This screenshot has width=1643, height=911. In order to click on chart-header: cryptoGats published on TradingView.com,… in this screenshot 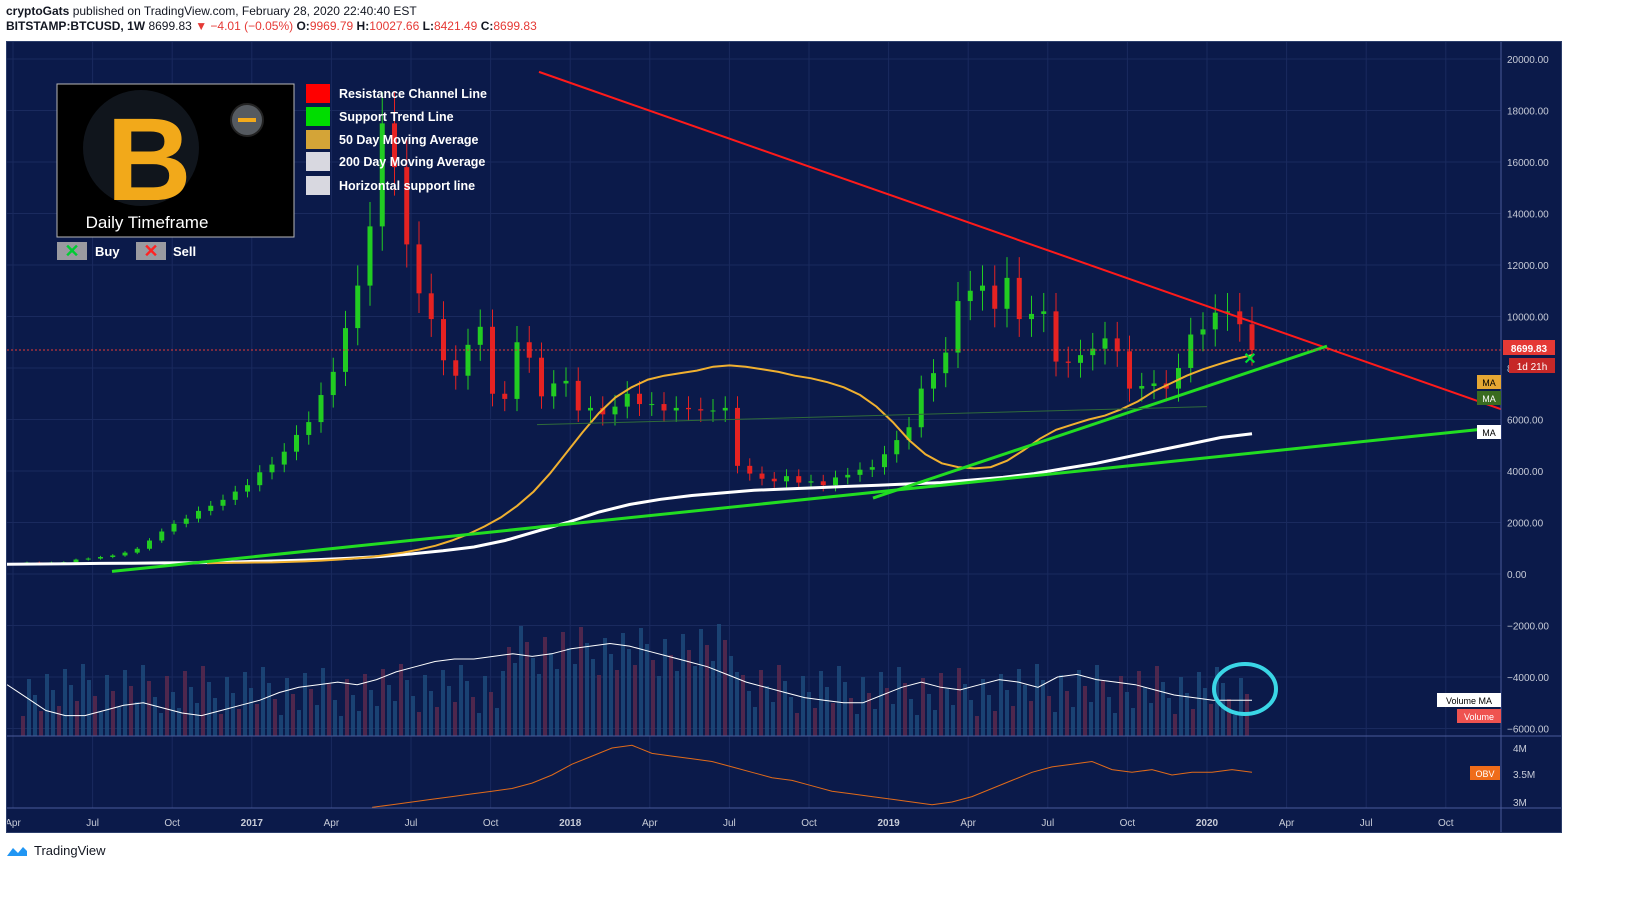, I will do `click(271, 19)`.